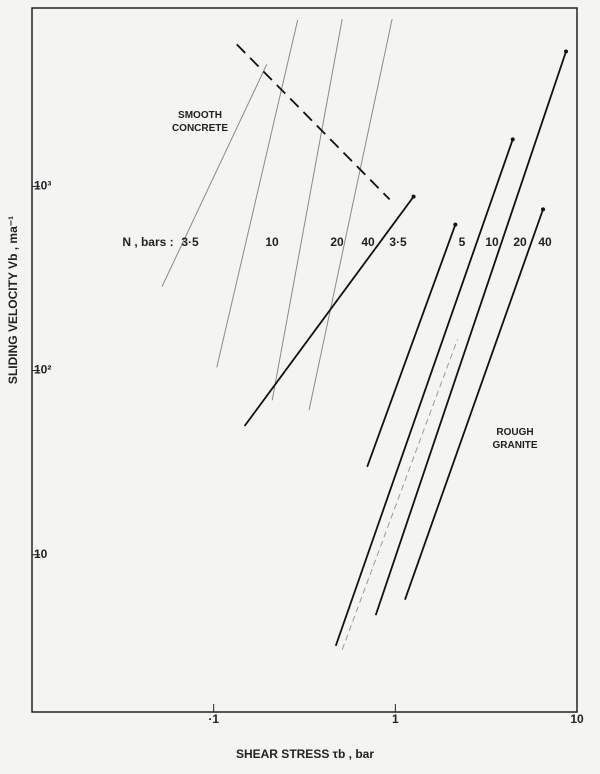 This screenshot has width=600, height=774. What do you see at coordinates (200, 122) in the screenshot?
I see `annotation: SMOOTH CONCRETE` at bounding box center [200, 122].